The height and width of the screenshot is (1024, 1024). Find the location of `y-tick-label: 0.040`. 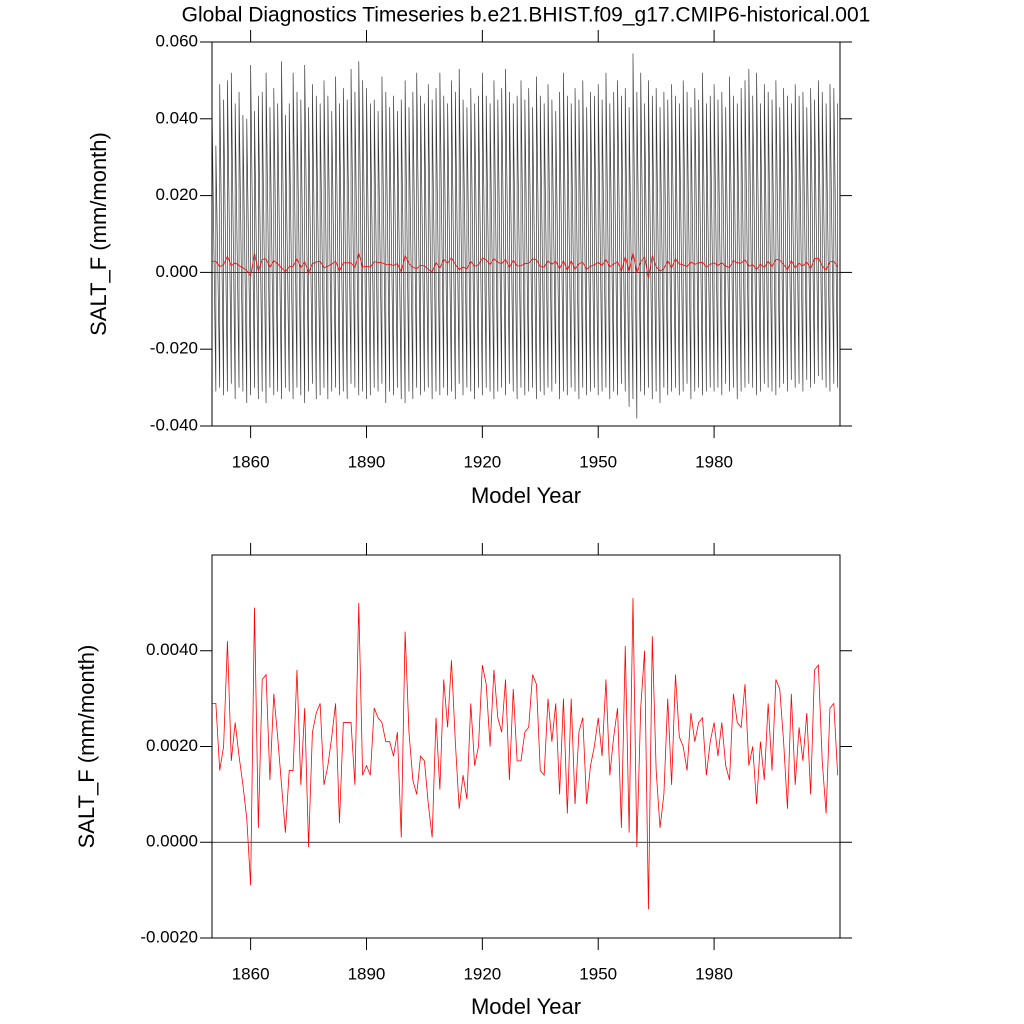

y-tick-label: 0.040 is located at coordinates (176, 117).